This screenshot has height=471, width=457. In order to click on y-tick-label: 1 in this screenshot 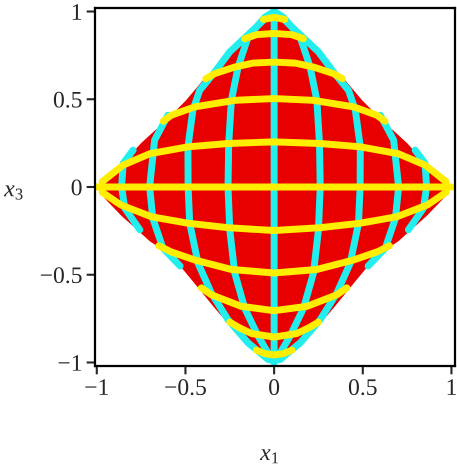, I will do `click(77, 12)`.